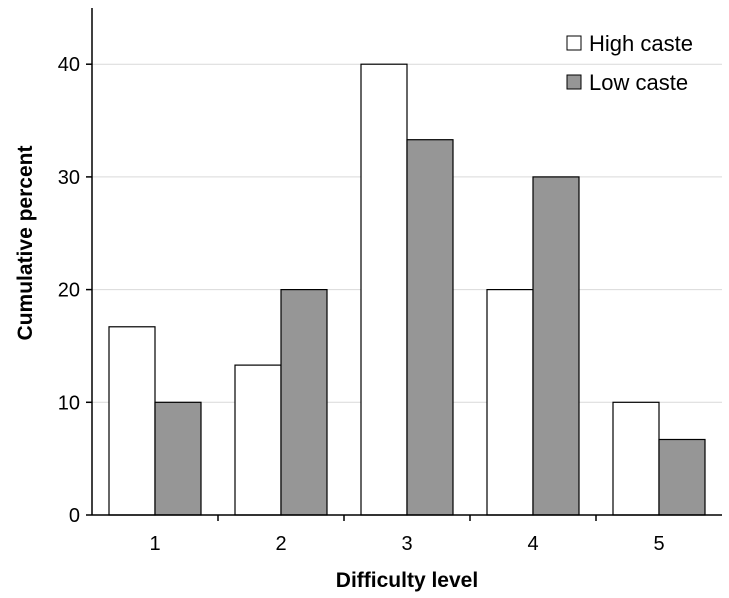 The image size is (729, 598). What do you see at coordinates (407, 580) in the screenshot?
I see `x-axis-title: Difficulty level` at bounding box center [407, 580].